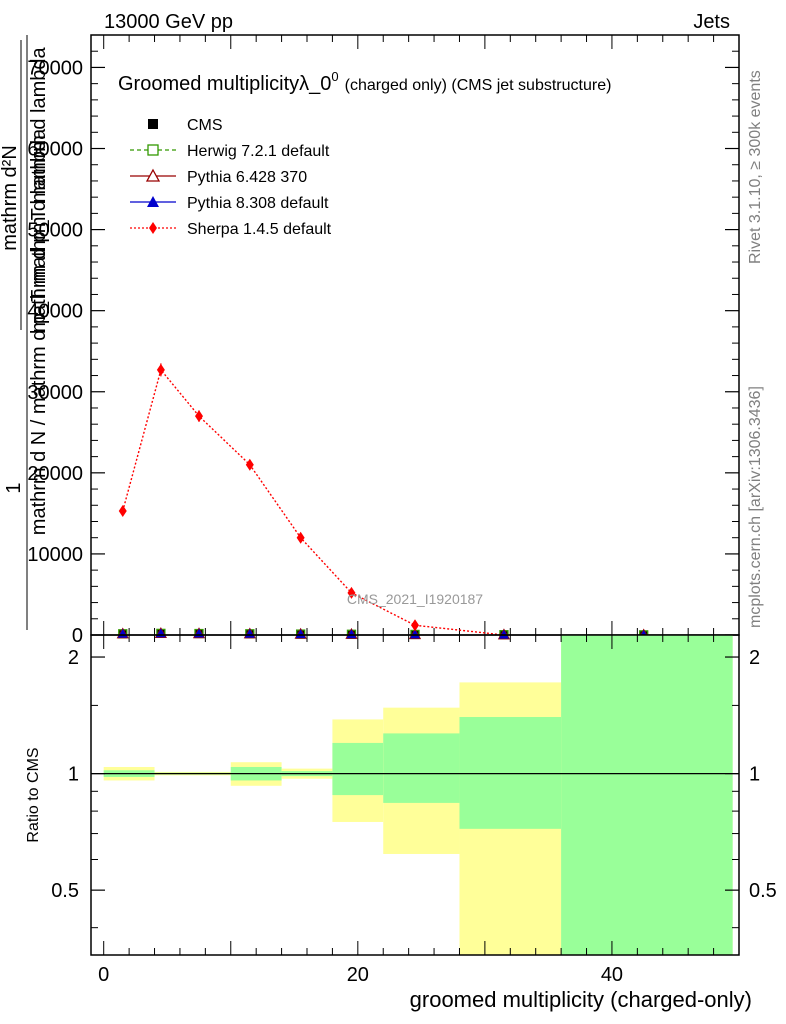 The height and width of the screenshot is (1024, 786). What do you see at coordinates (55, 352) in the screenshot?
I see `main-y-tick-labels: 0 10000 20000 30000 40000 50000 60000 70000` at bounding box center [55, 352].